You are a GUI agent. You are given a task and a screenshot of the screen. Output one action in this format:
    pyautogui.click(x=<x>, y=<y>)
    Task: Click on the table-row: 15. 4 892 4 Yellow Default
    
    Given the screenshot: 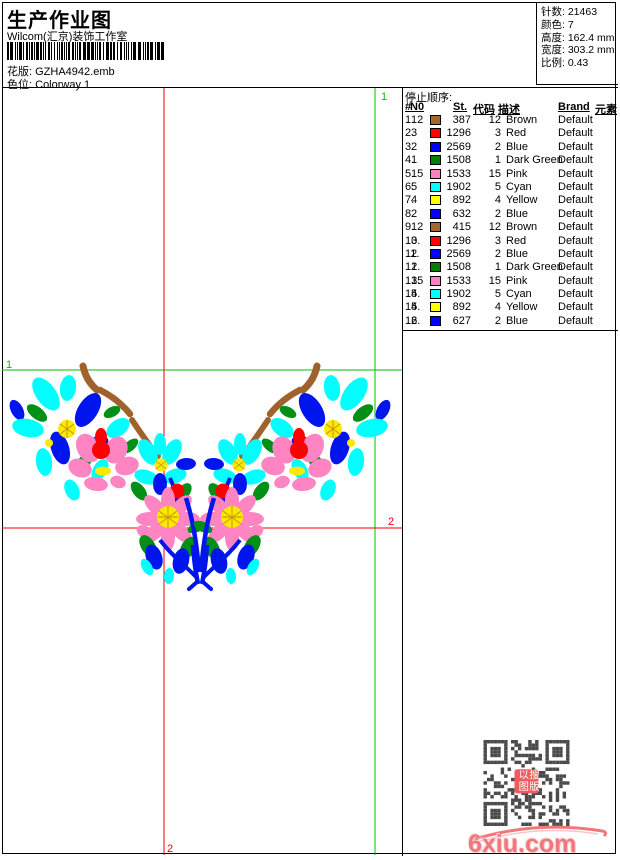 What is the action you would take?
    pyautogui.click(x=510, y=307)
    